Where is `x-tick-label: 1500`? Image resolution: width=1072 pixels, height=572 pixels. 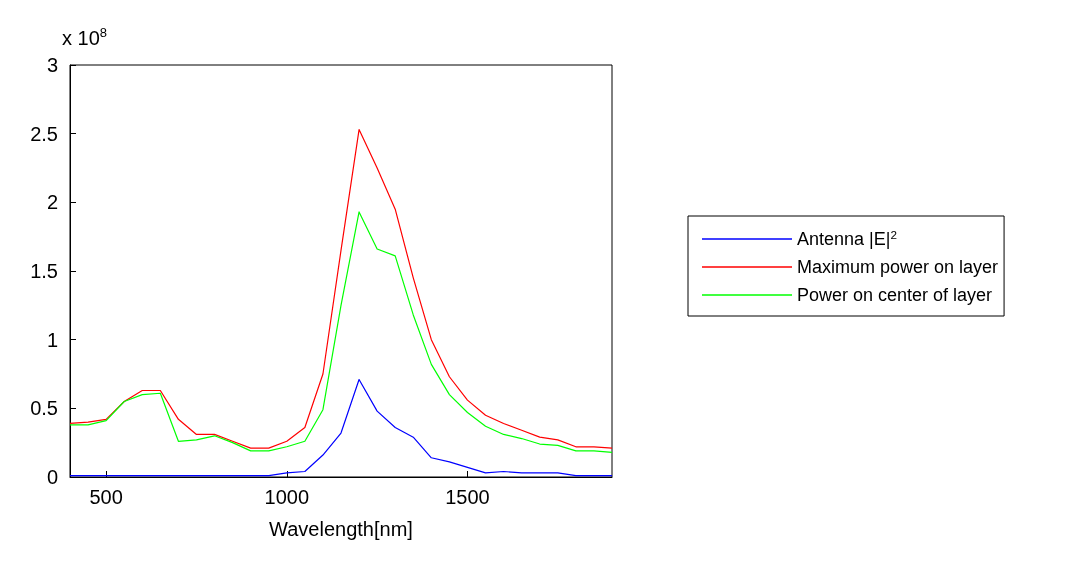 x-tick-label: 1500 is located at coordinates (467, 497).